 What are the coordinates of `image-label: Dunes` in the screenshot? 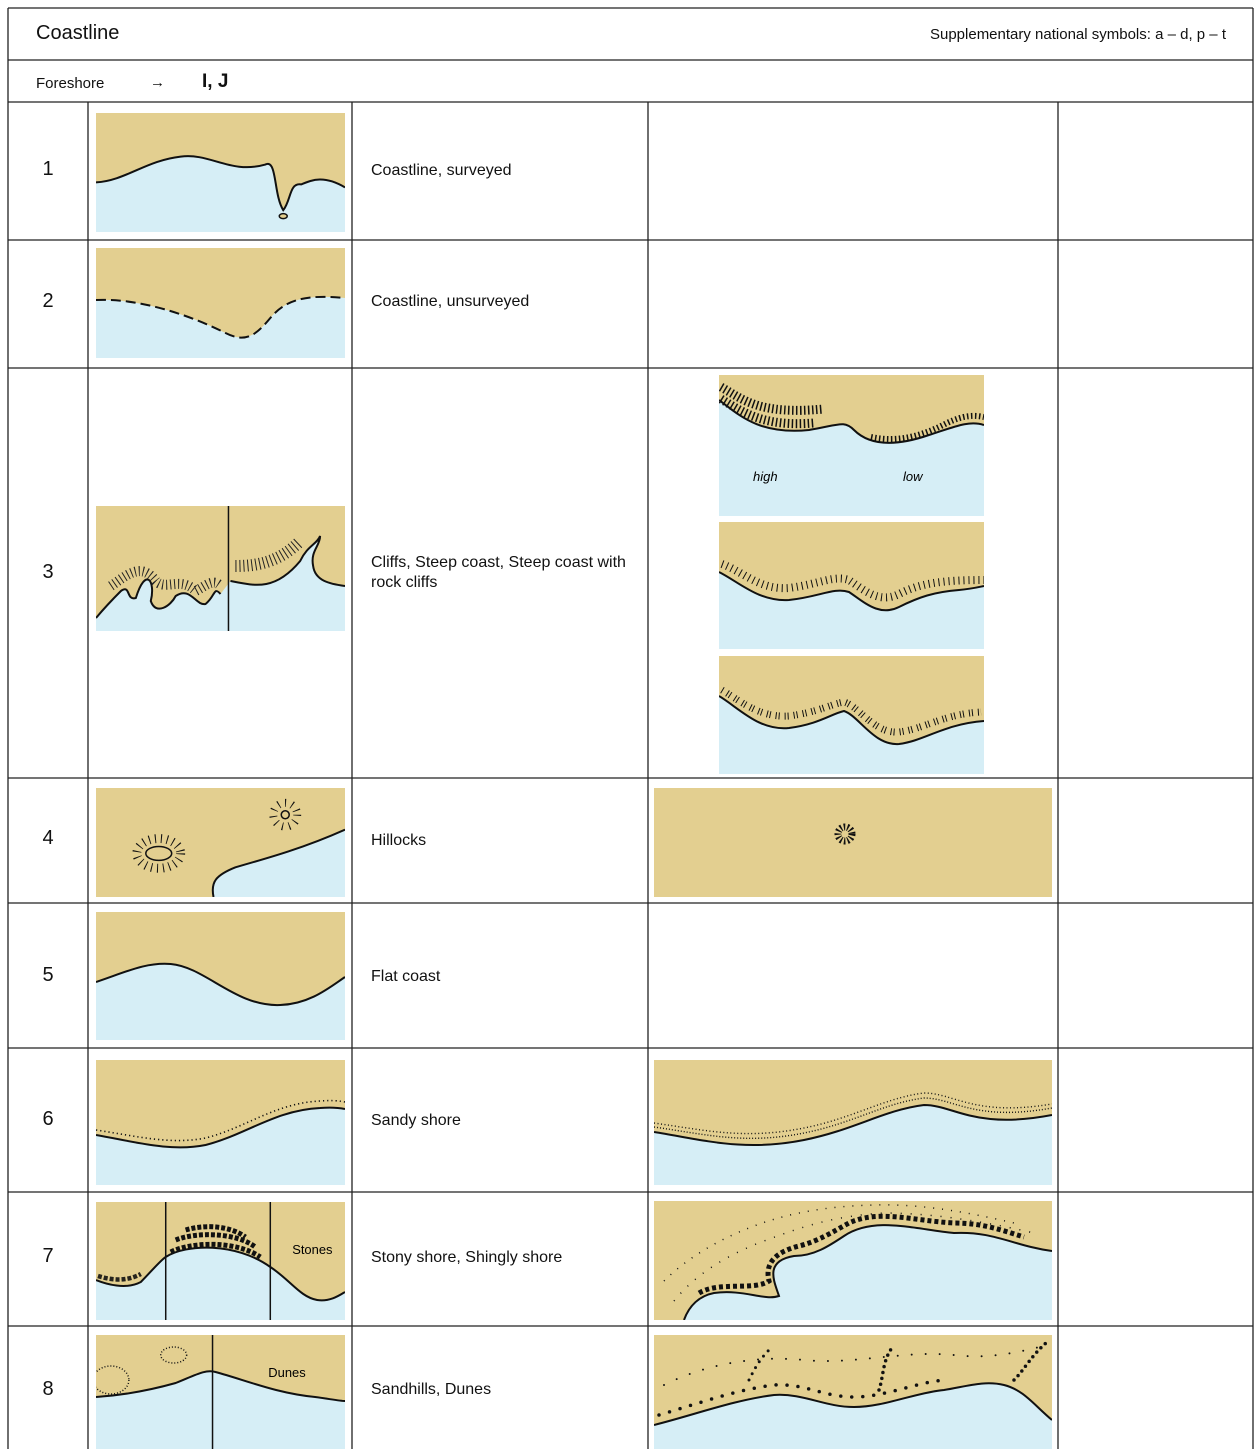 It's located at (287, 1372).